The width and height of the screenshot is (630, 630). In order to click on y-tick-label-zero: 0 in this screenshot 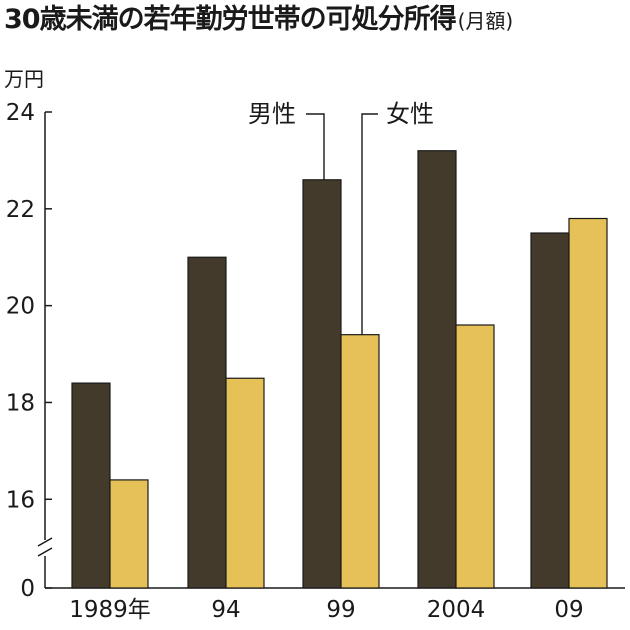, I will do `click(27, 589)`.